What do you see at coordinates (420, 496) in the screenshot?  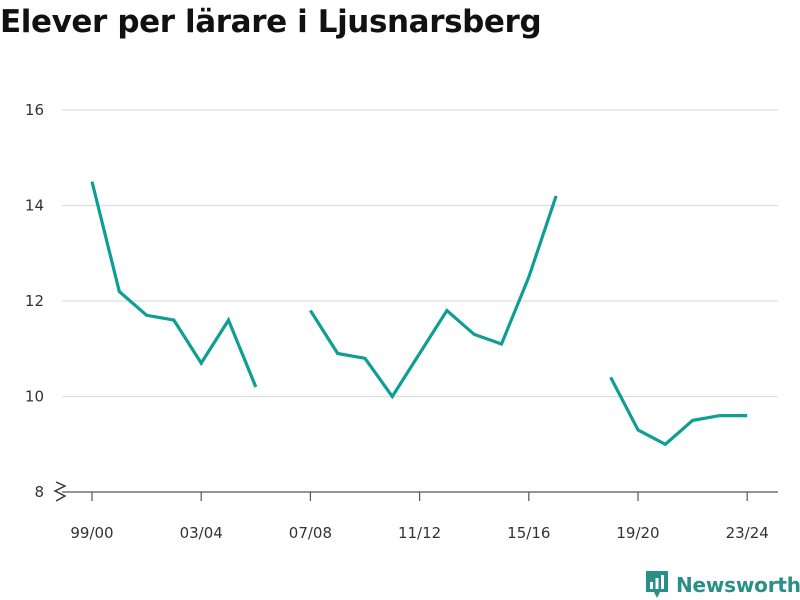 I see `x-axis` at bounding box center [420, 496].